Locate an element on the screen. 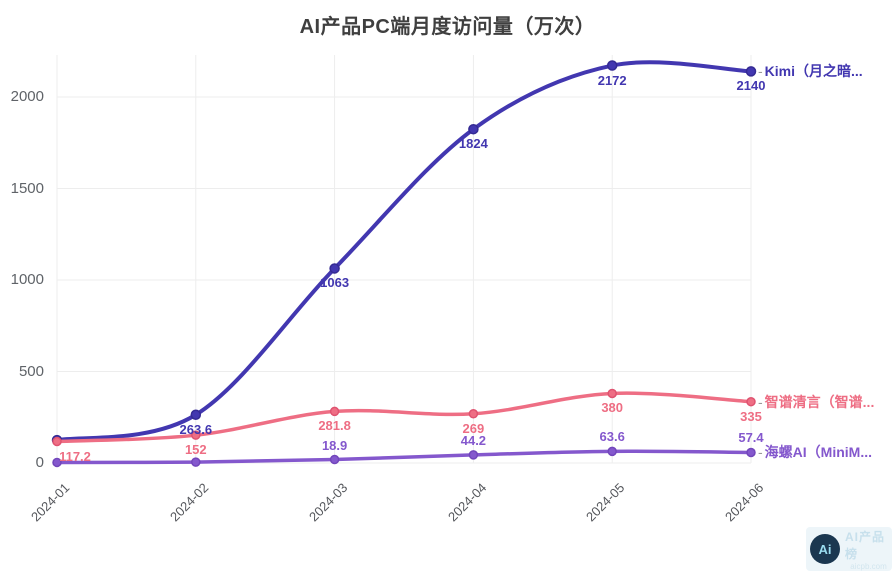 This screenshot has width=895, height=575. watermark-url-text: aicpb.com is located at coordinates (868, 566).